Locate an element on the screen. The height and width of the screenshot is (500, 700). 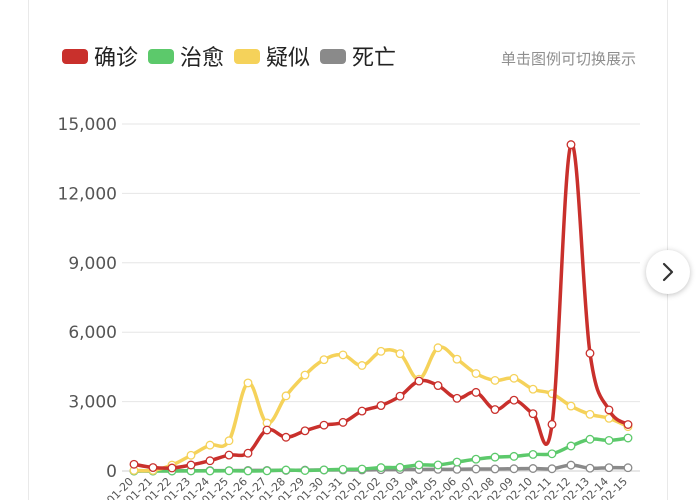
legend-swatch-suspected is located at coordinates (247, 56).